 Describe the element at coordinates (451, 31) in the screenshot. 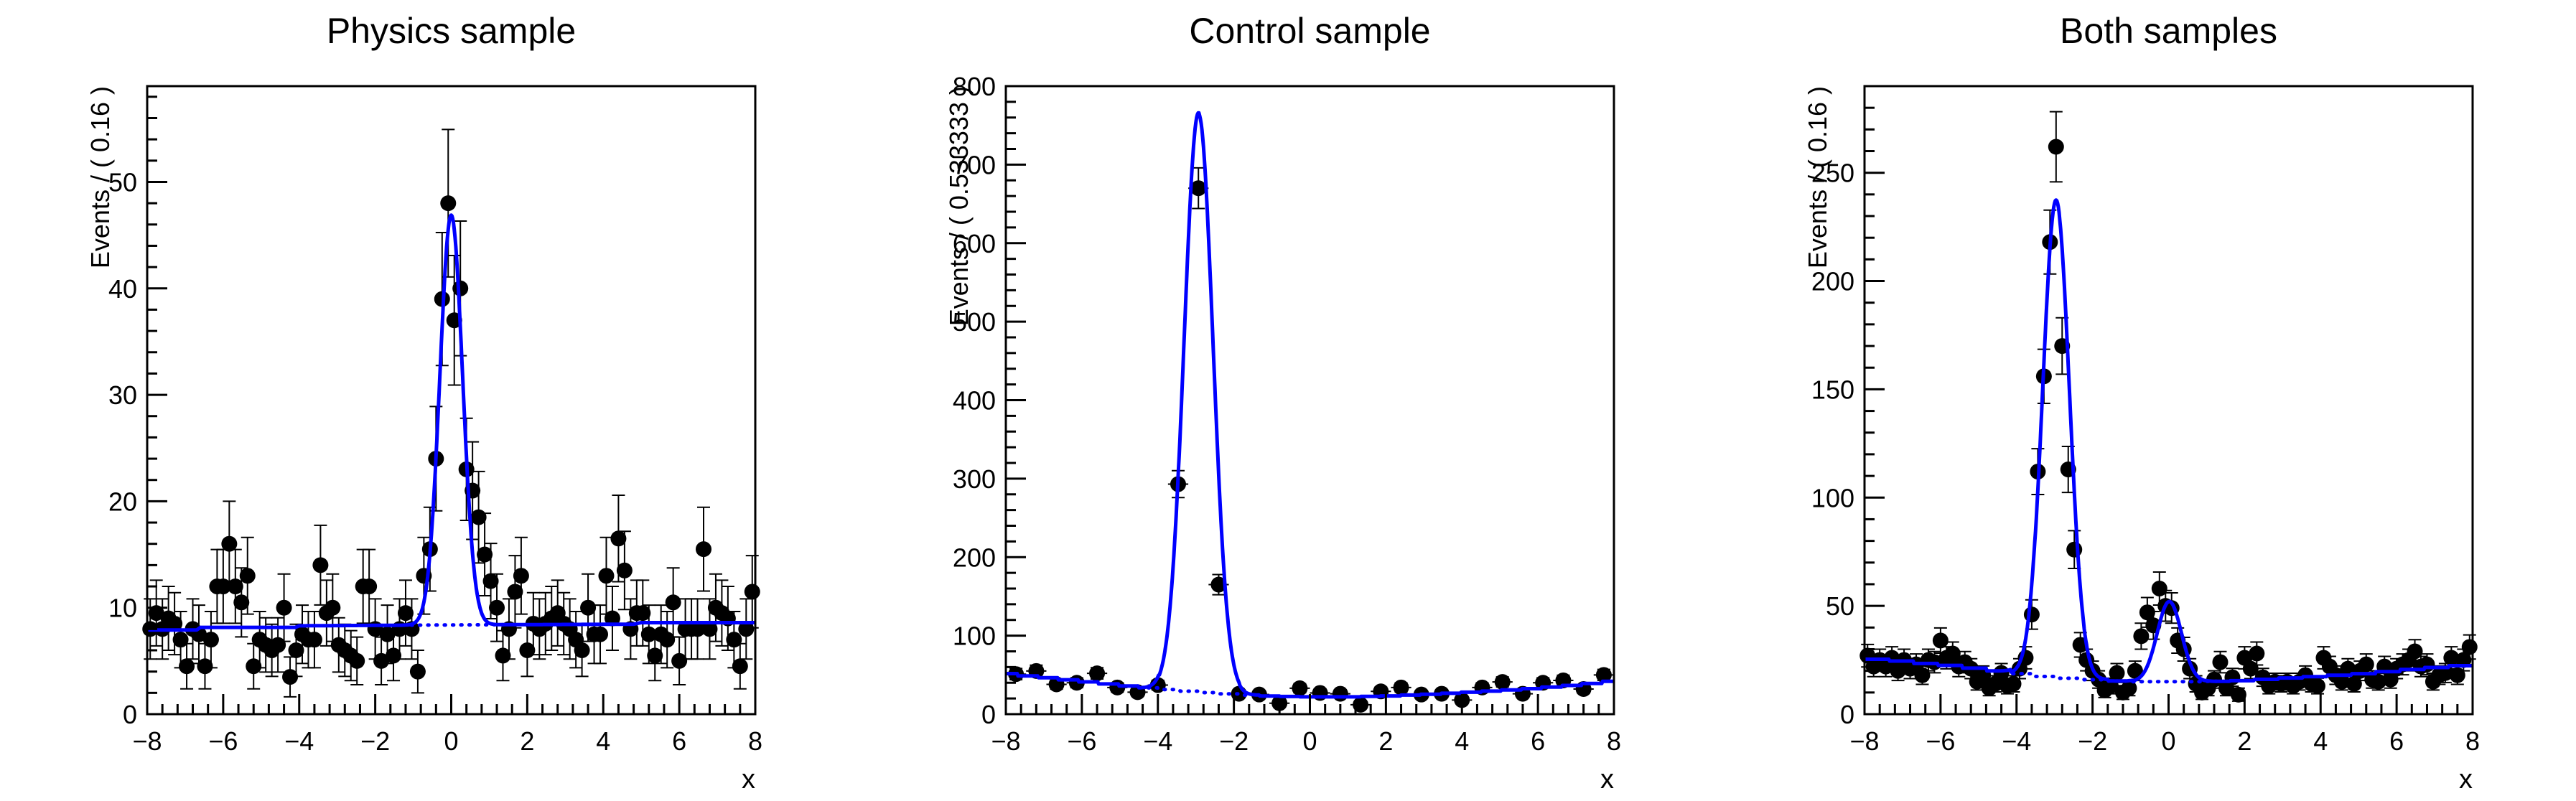

I see `plot-title: Physics sample` at that location.